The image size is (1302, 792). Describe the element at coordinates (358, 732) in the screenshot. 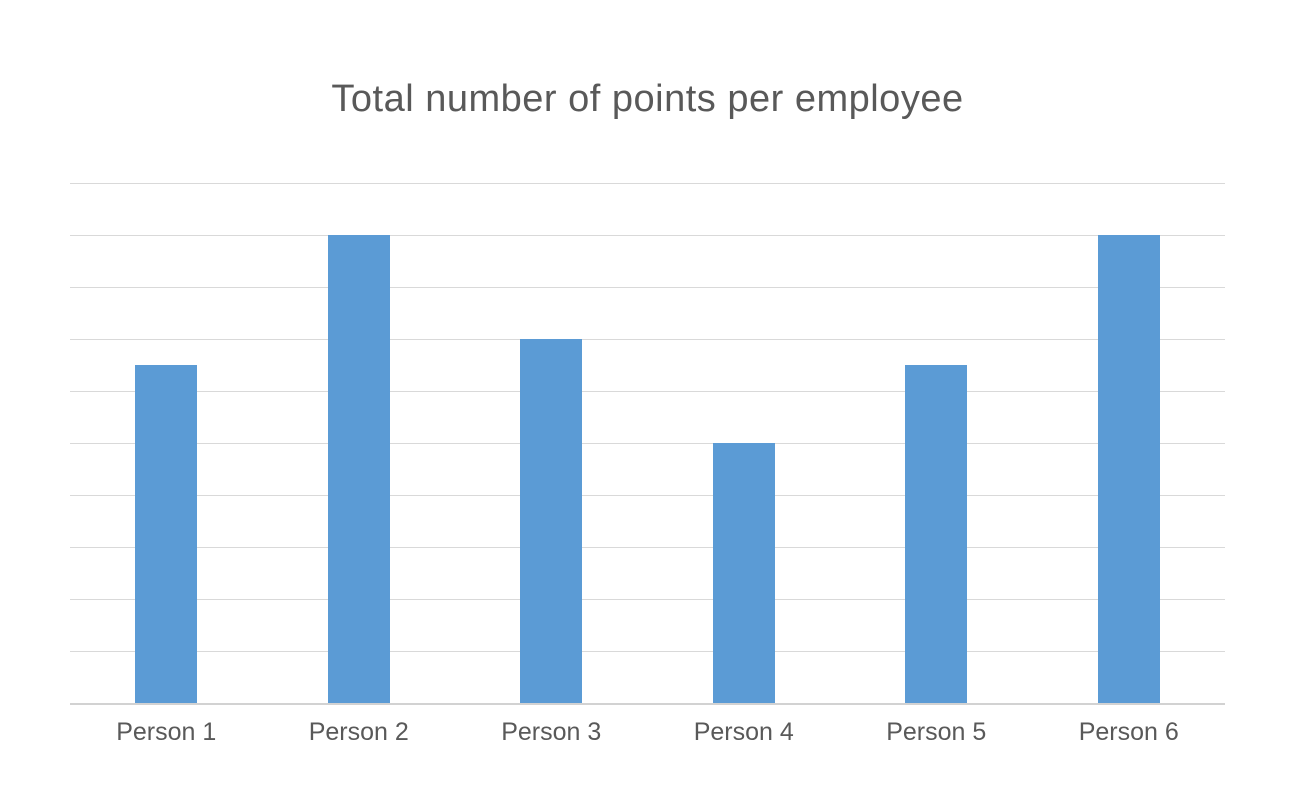

I see `x-axis-label: Person 2` at that location.